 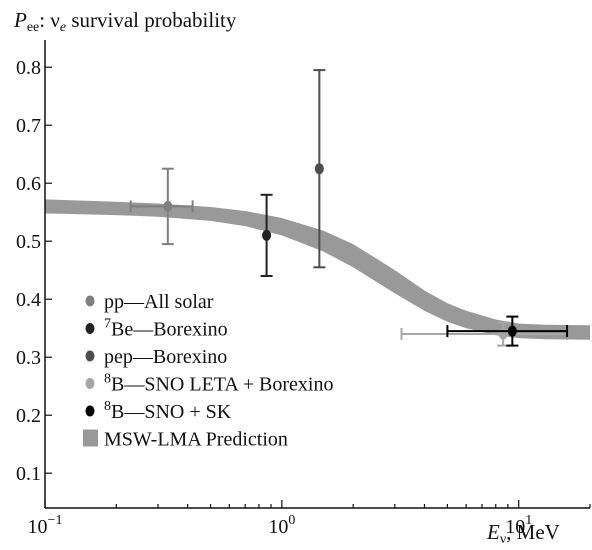 What do you see at coordinates (218, 384) in the screenshot?
I see `legend-label: 8B—SNO LETA + Borexino` at bounding box center [218, 384].